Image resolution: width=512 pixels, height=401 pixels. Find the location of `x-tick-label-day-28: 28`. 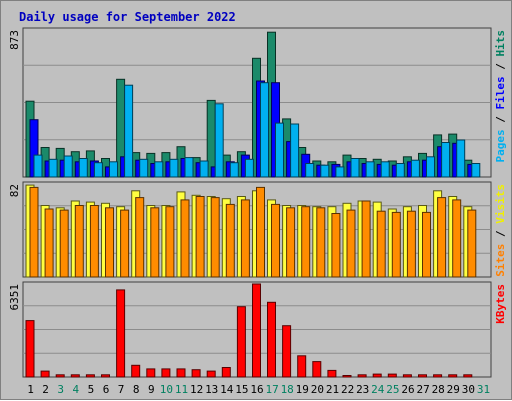

x-tick-label-day-28: 28 is located at coordinates (438, 389).